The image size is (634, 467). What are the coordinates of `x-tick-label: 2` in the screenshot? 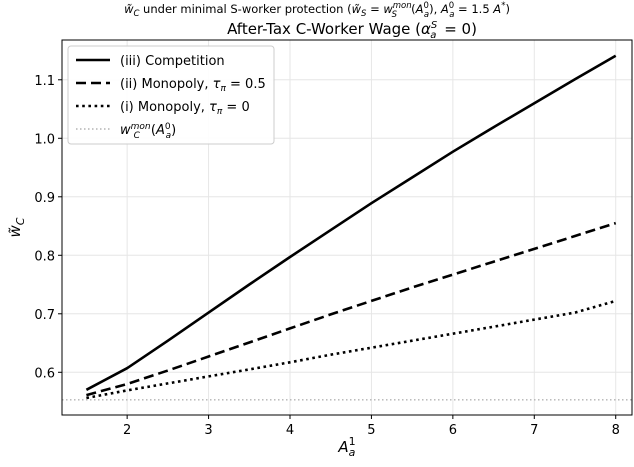 It's located at (127, 430).